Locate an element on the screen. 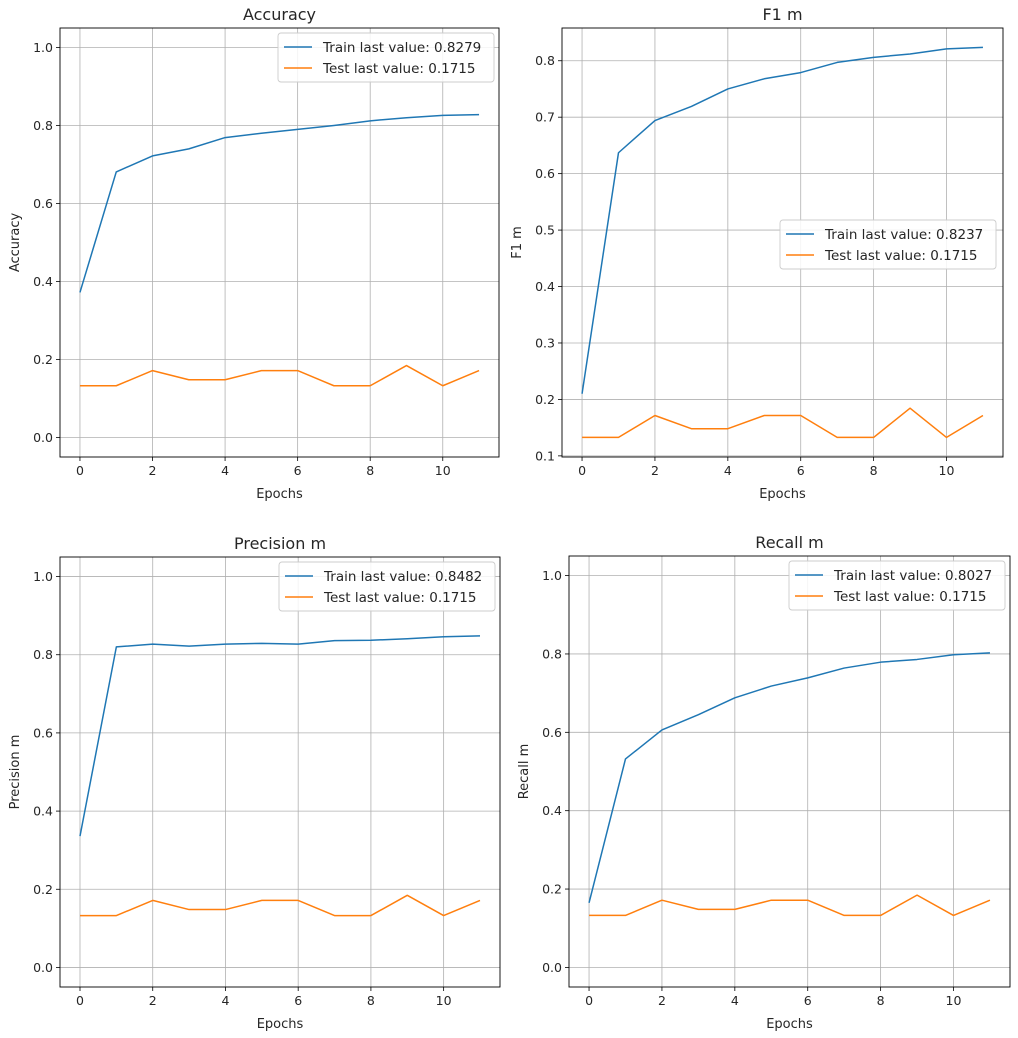  chart-title: Accuracy is located at coordinates (279, 14).